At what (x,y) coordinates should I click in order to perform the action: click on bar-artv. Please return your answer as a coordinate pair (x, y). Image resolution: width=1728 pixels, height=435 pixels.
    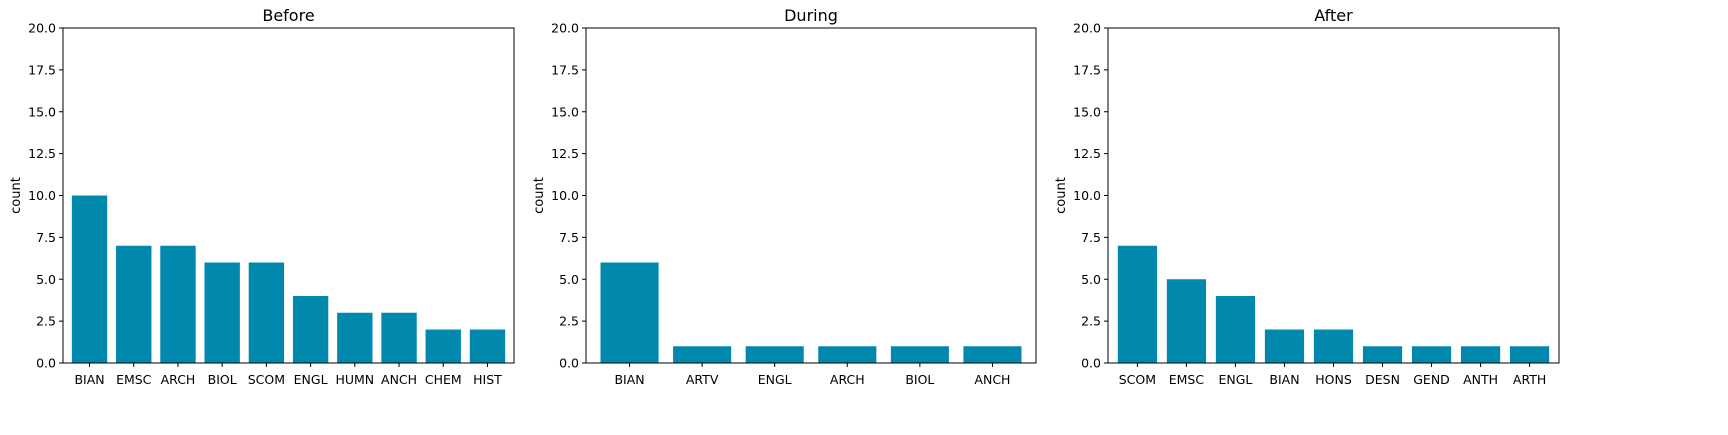
    Looking at the image, I should click on (702, 354).